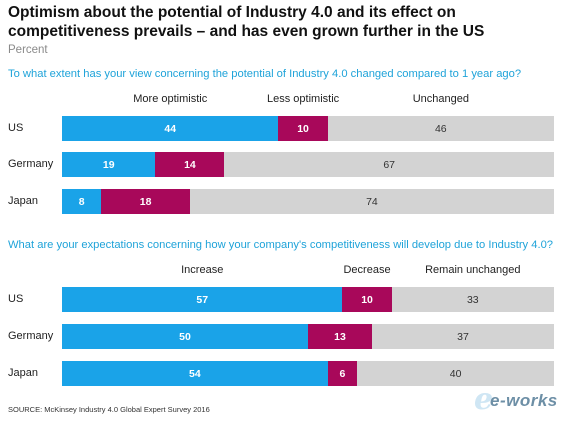 This screenshot has height=423, width=565. I want to click on legend-less-optimistic: Less optimistic, so click(303, 99).